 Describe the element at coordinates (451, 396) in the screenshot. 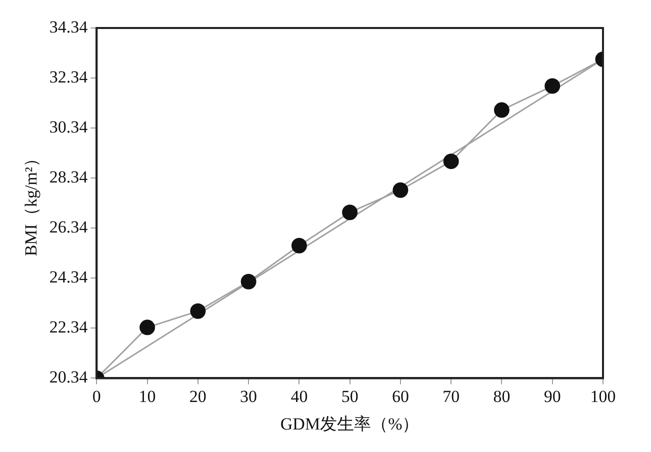

I see `x-tick-label: 70` at that location.